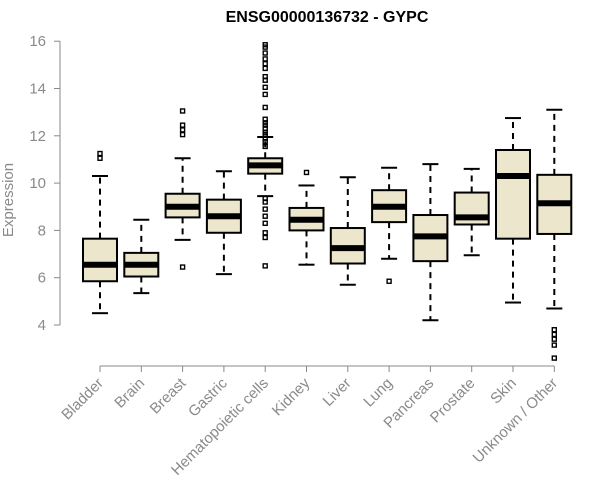 The height and width of the screenshot is (500, 600). I want to click on box-prostate, so click(471, 212).